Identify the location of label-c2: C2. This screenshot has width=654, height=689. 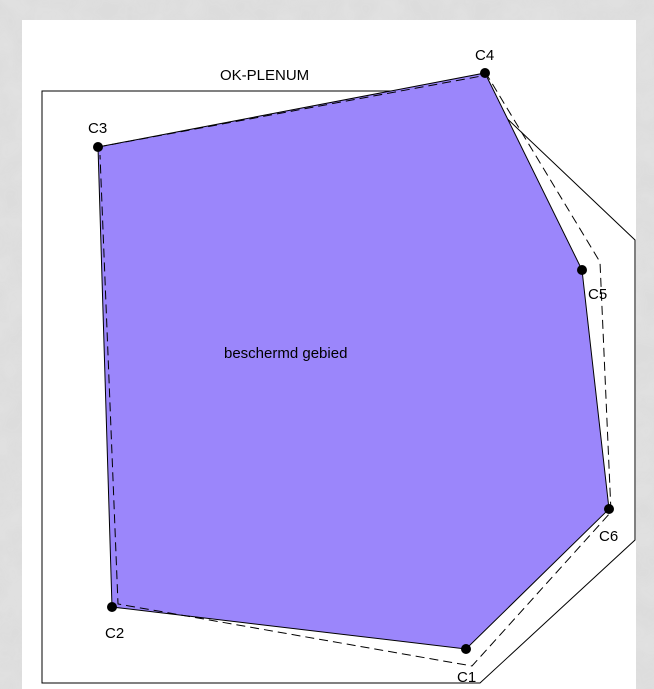
(114, 633).